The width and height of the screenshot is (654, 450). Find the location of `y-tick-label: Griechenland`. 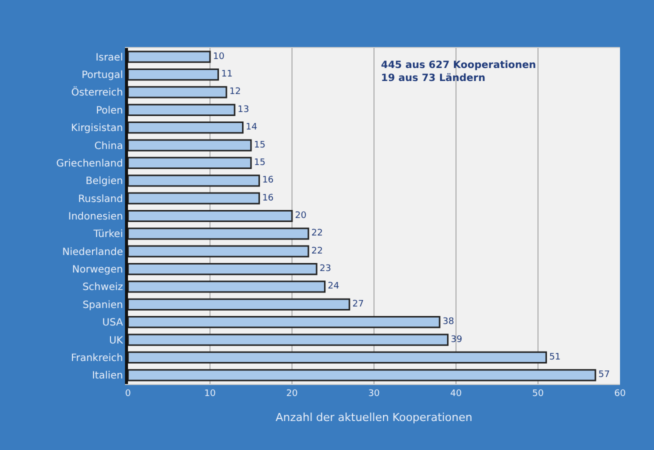

y-tick-label: Griechenland is located at coordinates (89, 164).